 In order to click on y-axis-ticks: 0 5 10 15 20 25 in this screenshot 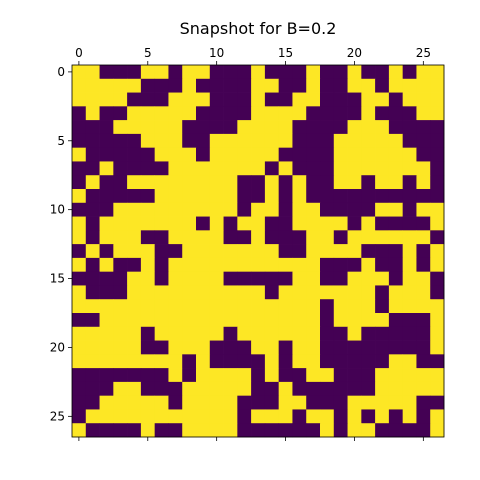, I will do `click(61, 244)`.